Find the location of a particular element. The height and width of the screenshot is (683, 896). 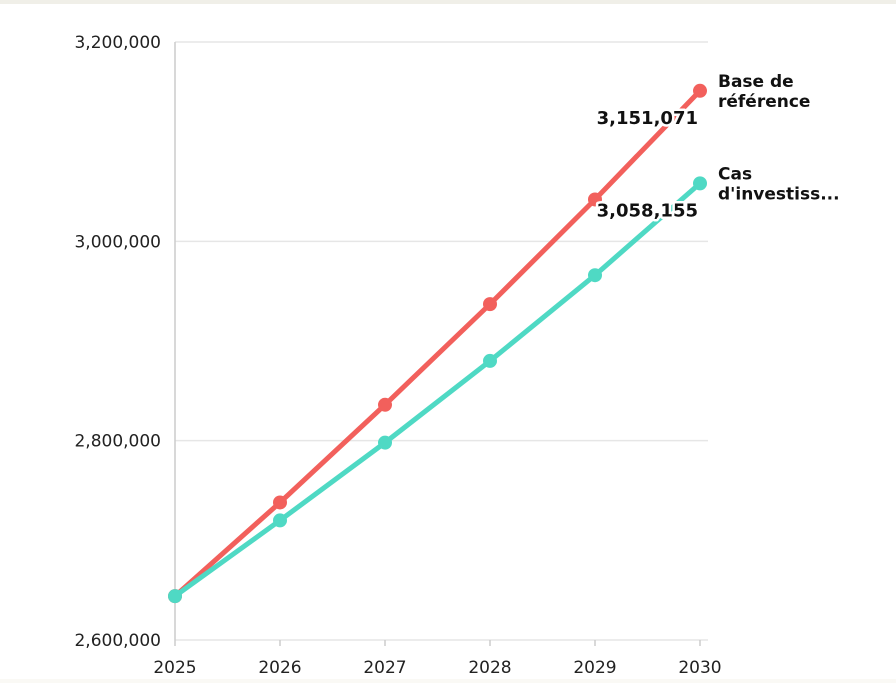

y-tick-label: 3,000,000 is located at coordinates (117, 242).